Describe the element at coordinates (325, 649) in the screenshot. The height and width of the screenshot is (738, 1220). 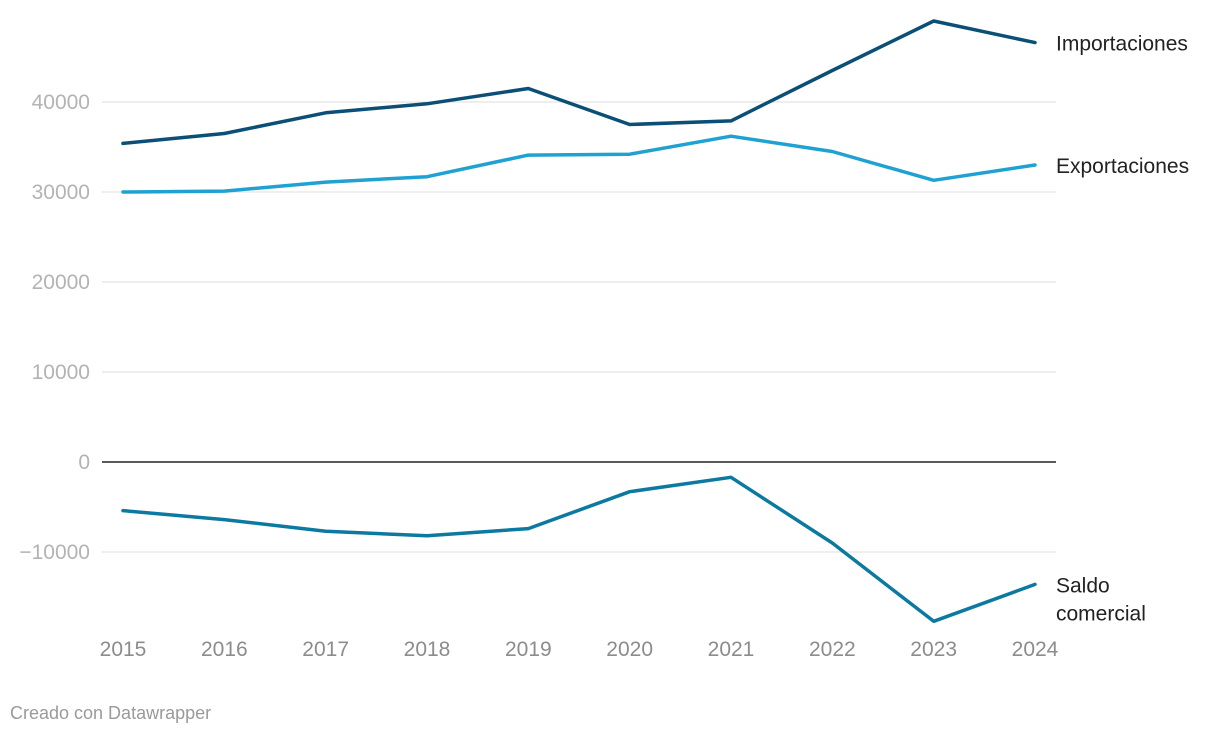
I see `x-tick-label: 2017` at that location.